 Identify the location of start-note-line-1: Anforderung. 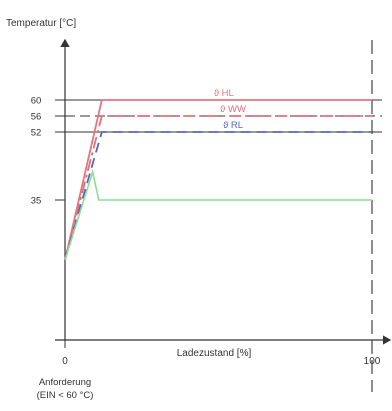
(65, 382).